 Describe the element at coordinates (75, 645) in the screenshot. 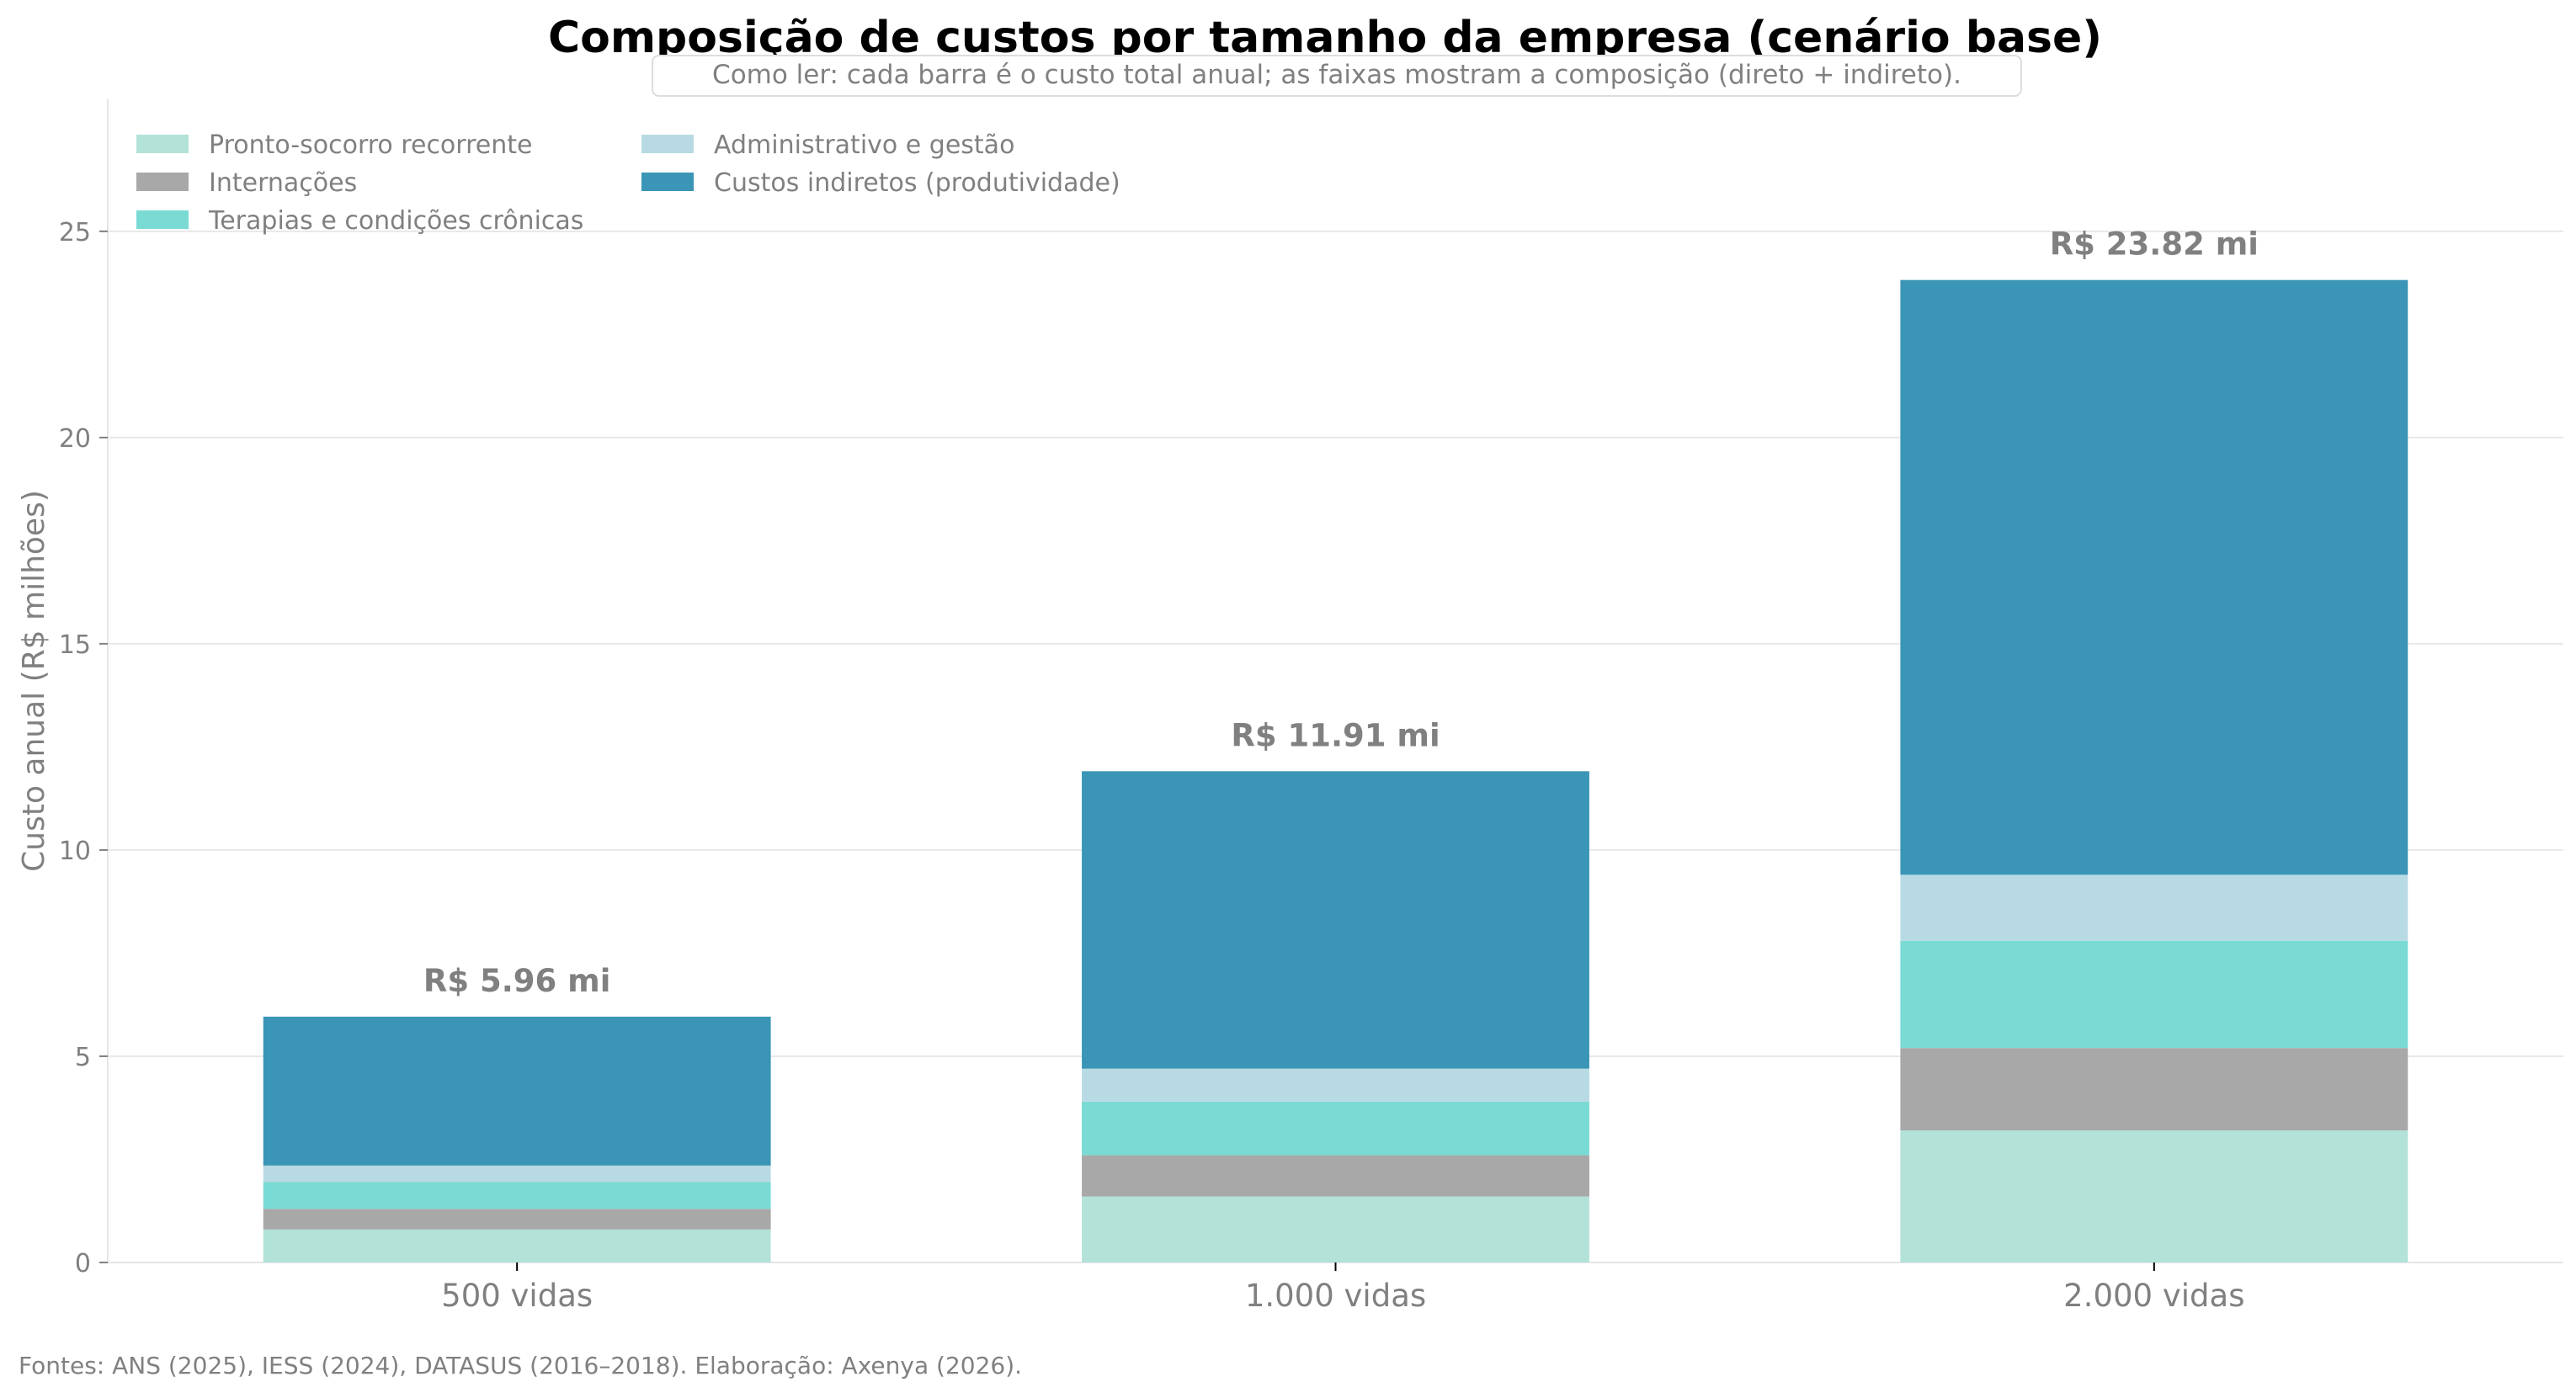

I see `y-tick-label: 15` at that location.